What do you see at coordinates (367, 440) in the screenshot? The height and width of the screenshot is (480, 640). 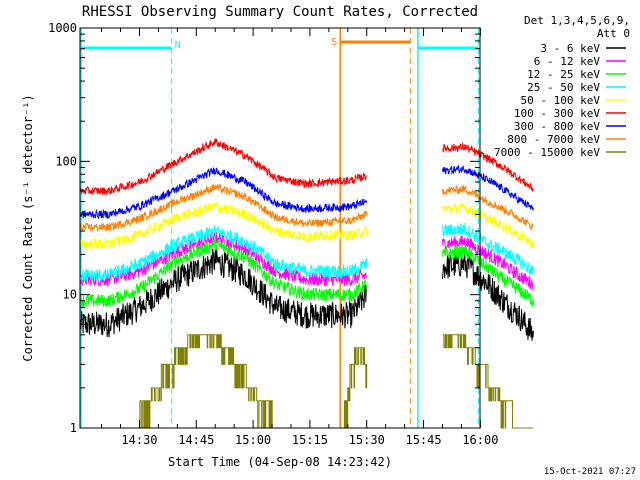 I see `x-tick-label: 15:30` at bounding box center [367, 440].